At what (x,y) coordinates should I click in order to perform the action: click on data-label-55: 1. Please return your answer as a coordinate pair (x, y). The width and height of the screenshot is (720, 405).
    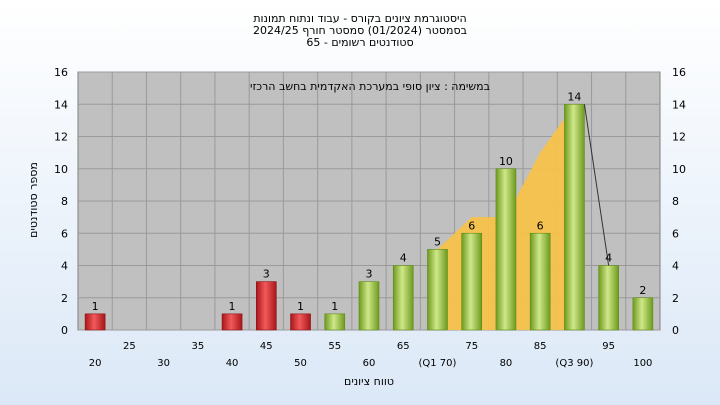
    Looking at the image, I should click on (334, 306).